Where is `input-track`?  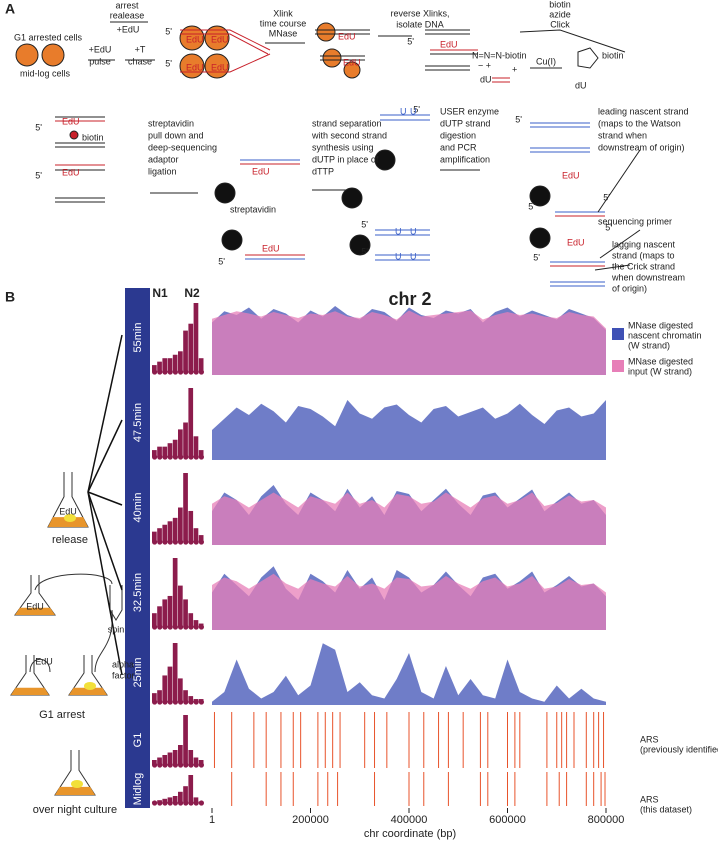
input-track is located at coordinates (409, 342).